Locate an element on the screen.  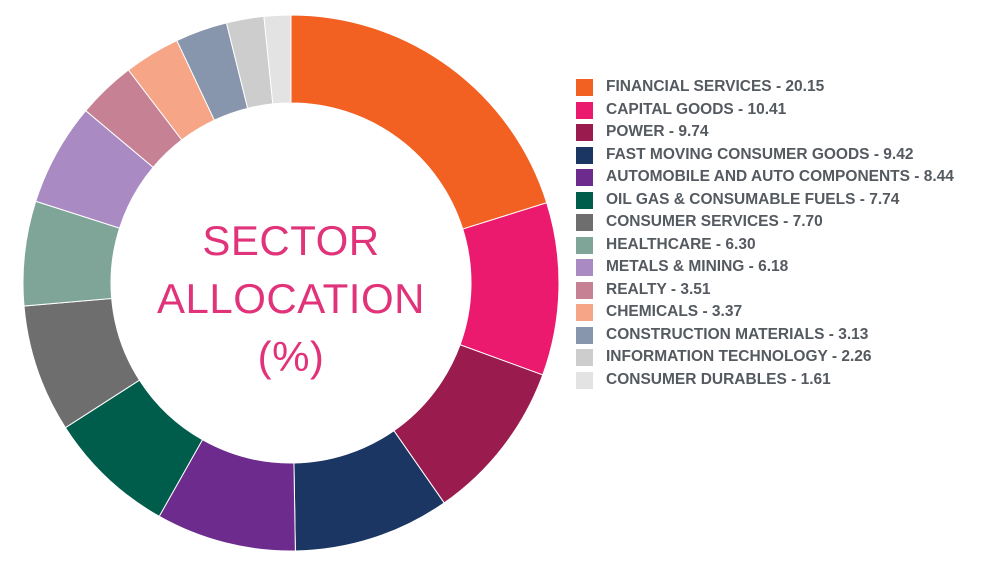
legend-item-3: POWER - 9.74 is located at coordinates (778, 132).